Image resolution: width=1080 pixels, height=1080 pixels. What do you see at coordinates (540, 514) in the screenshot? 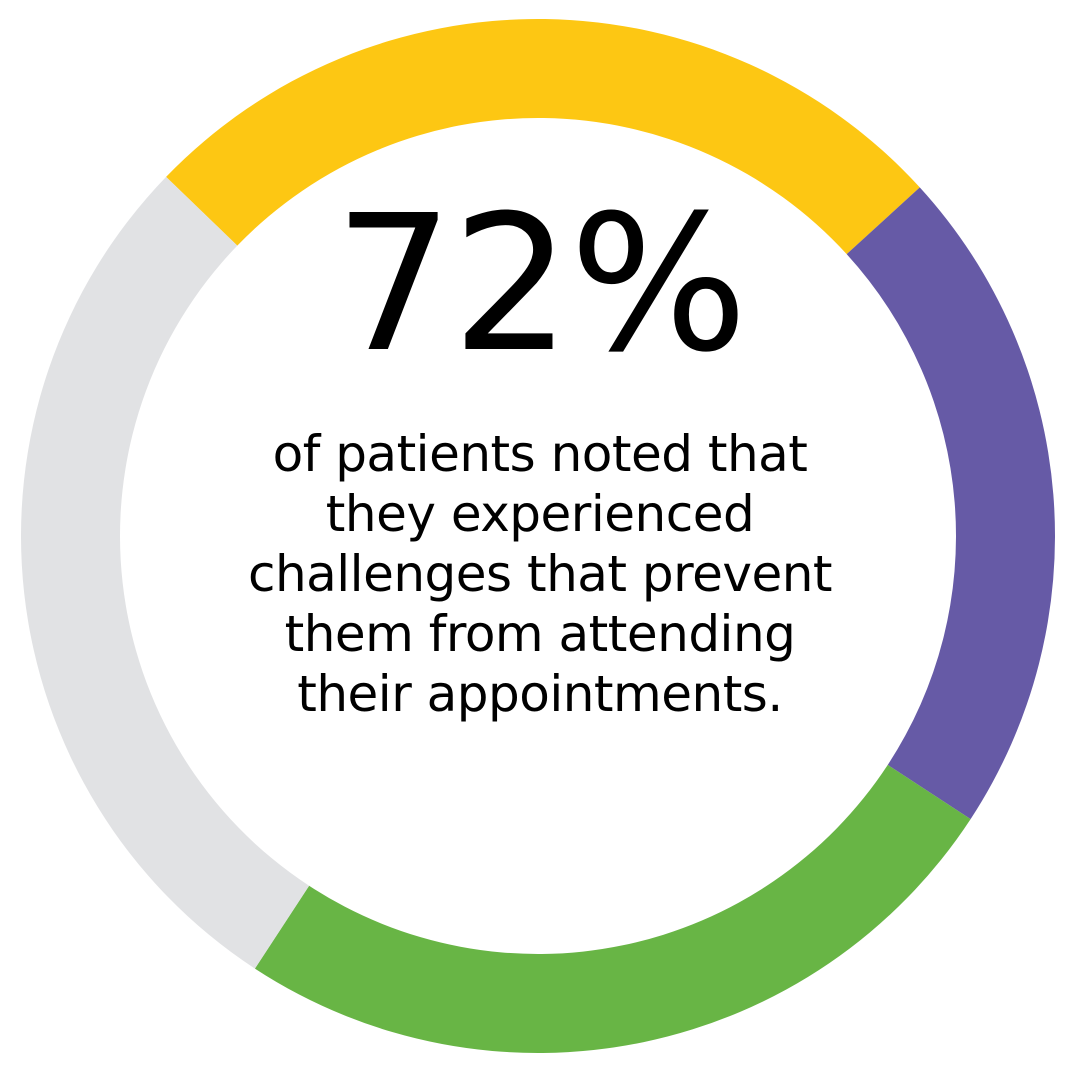
I see `caption-line: they experienced` at bounding box center [540, 514].